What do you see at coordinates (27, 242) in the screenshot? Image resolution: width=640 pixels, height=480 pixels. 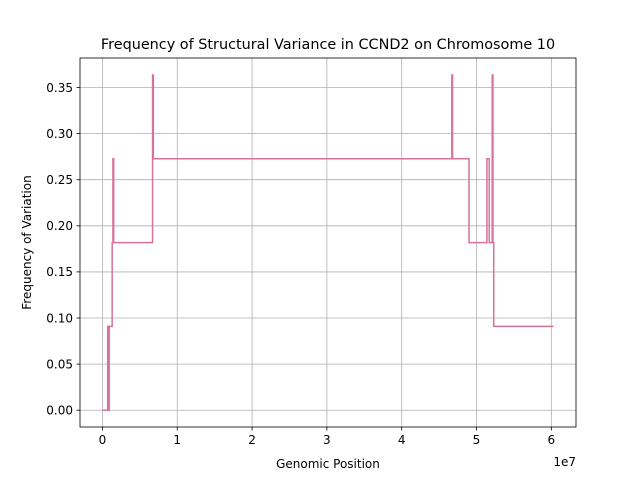 I see `y-axis-label: Frequency of Variation` at bounding box center [27, 242].